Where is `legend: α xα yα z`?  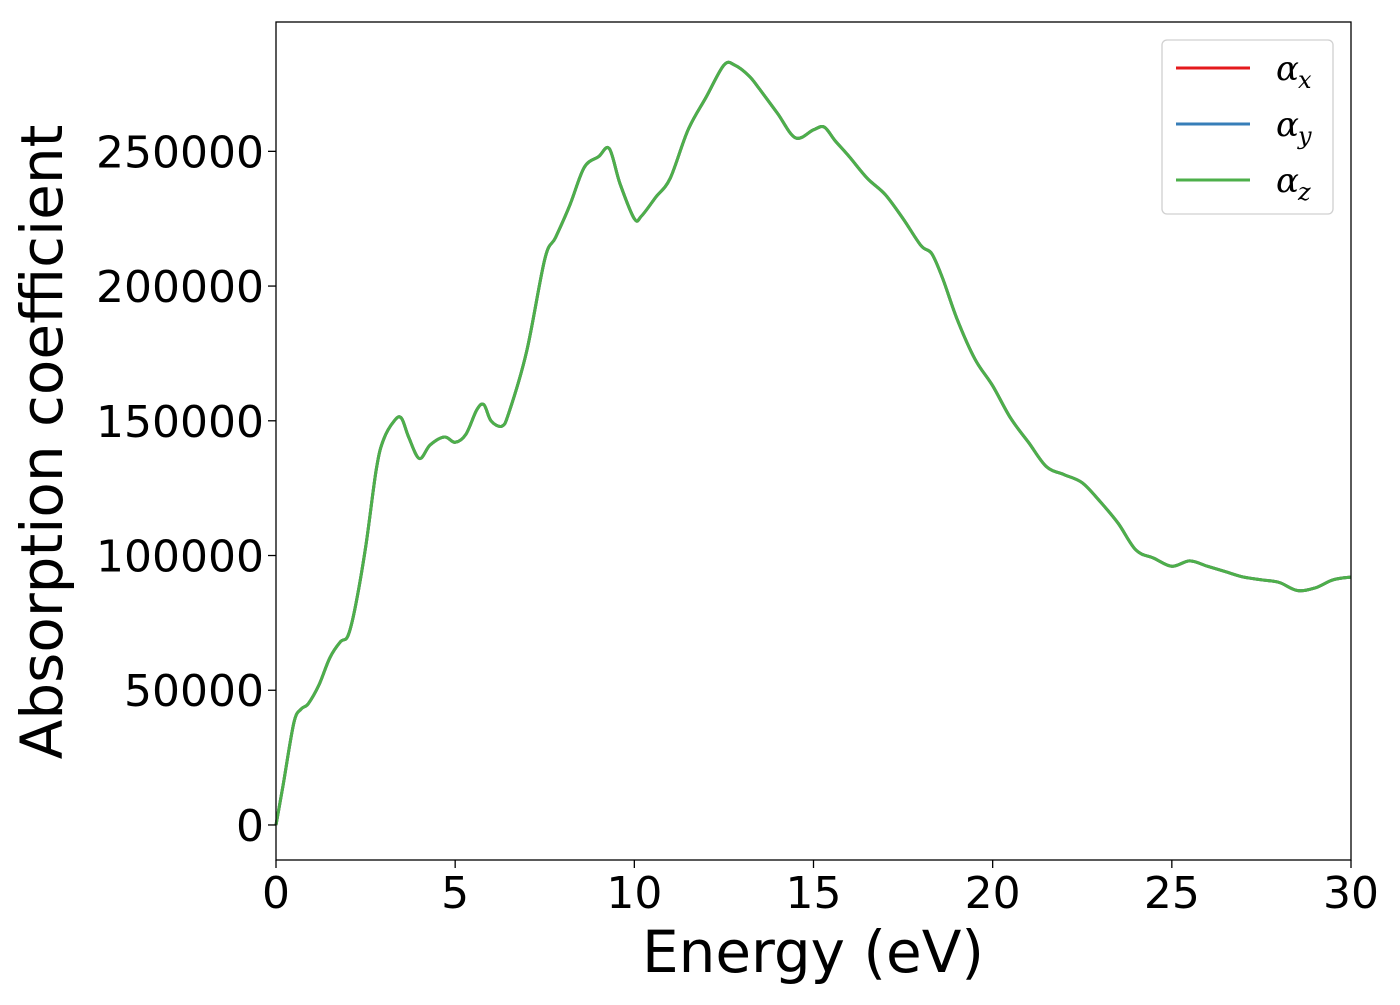 legend: α xα yα z is located at coordinates (1247, 127).